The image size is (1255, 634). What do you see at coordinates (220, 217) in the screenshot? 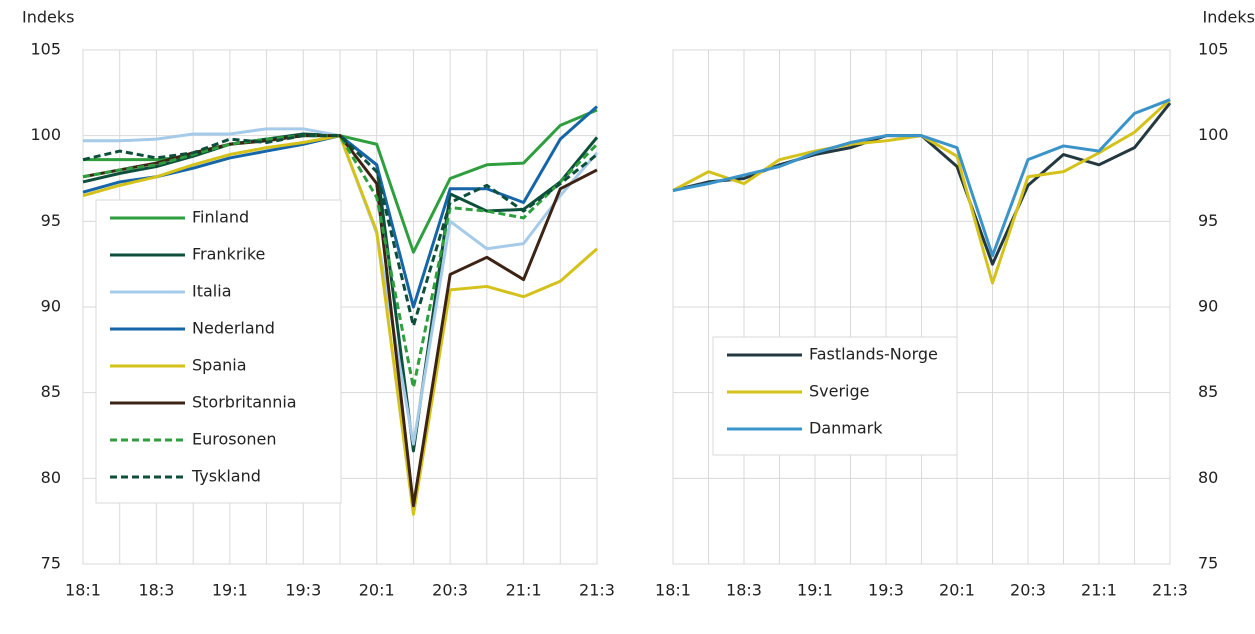
I see `legend-label: Finland` at bounding box center [220, 217].